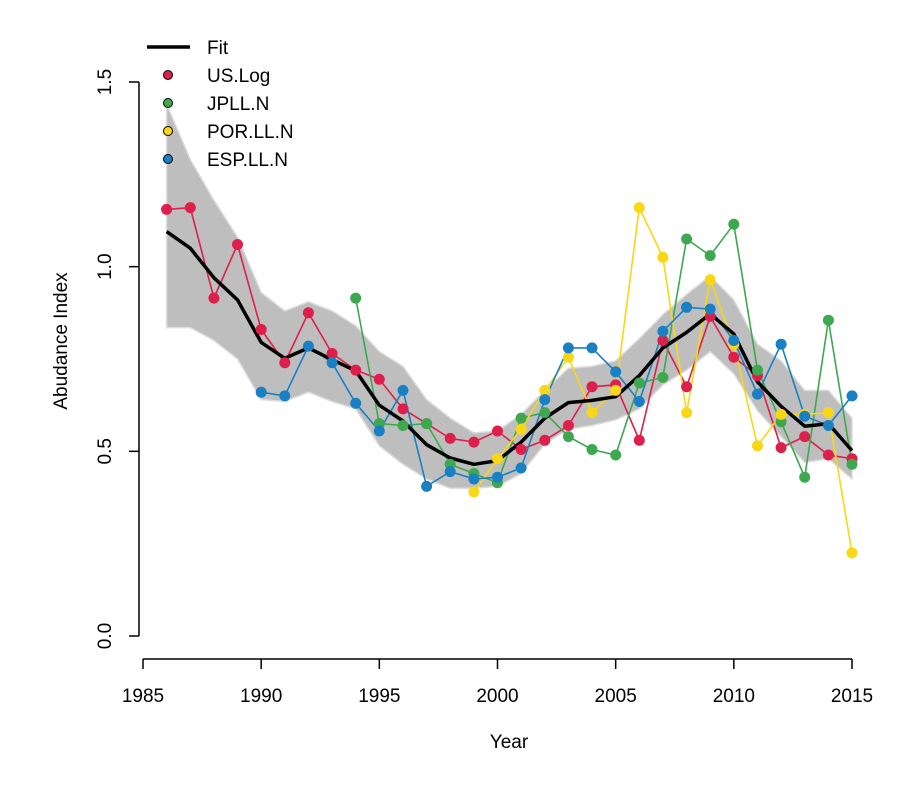 The image size is (900, 800). I want to click on y-axis-title: Abudance Index, so click(61, 341).